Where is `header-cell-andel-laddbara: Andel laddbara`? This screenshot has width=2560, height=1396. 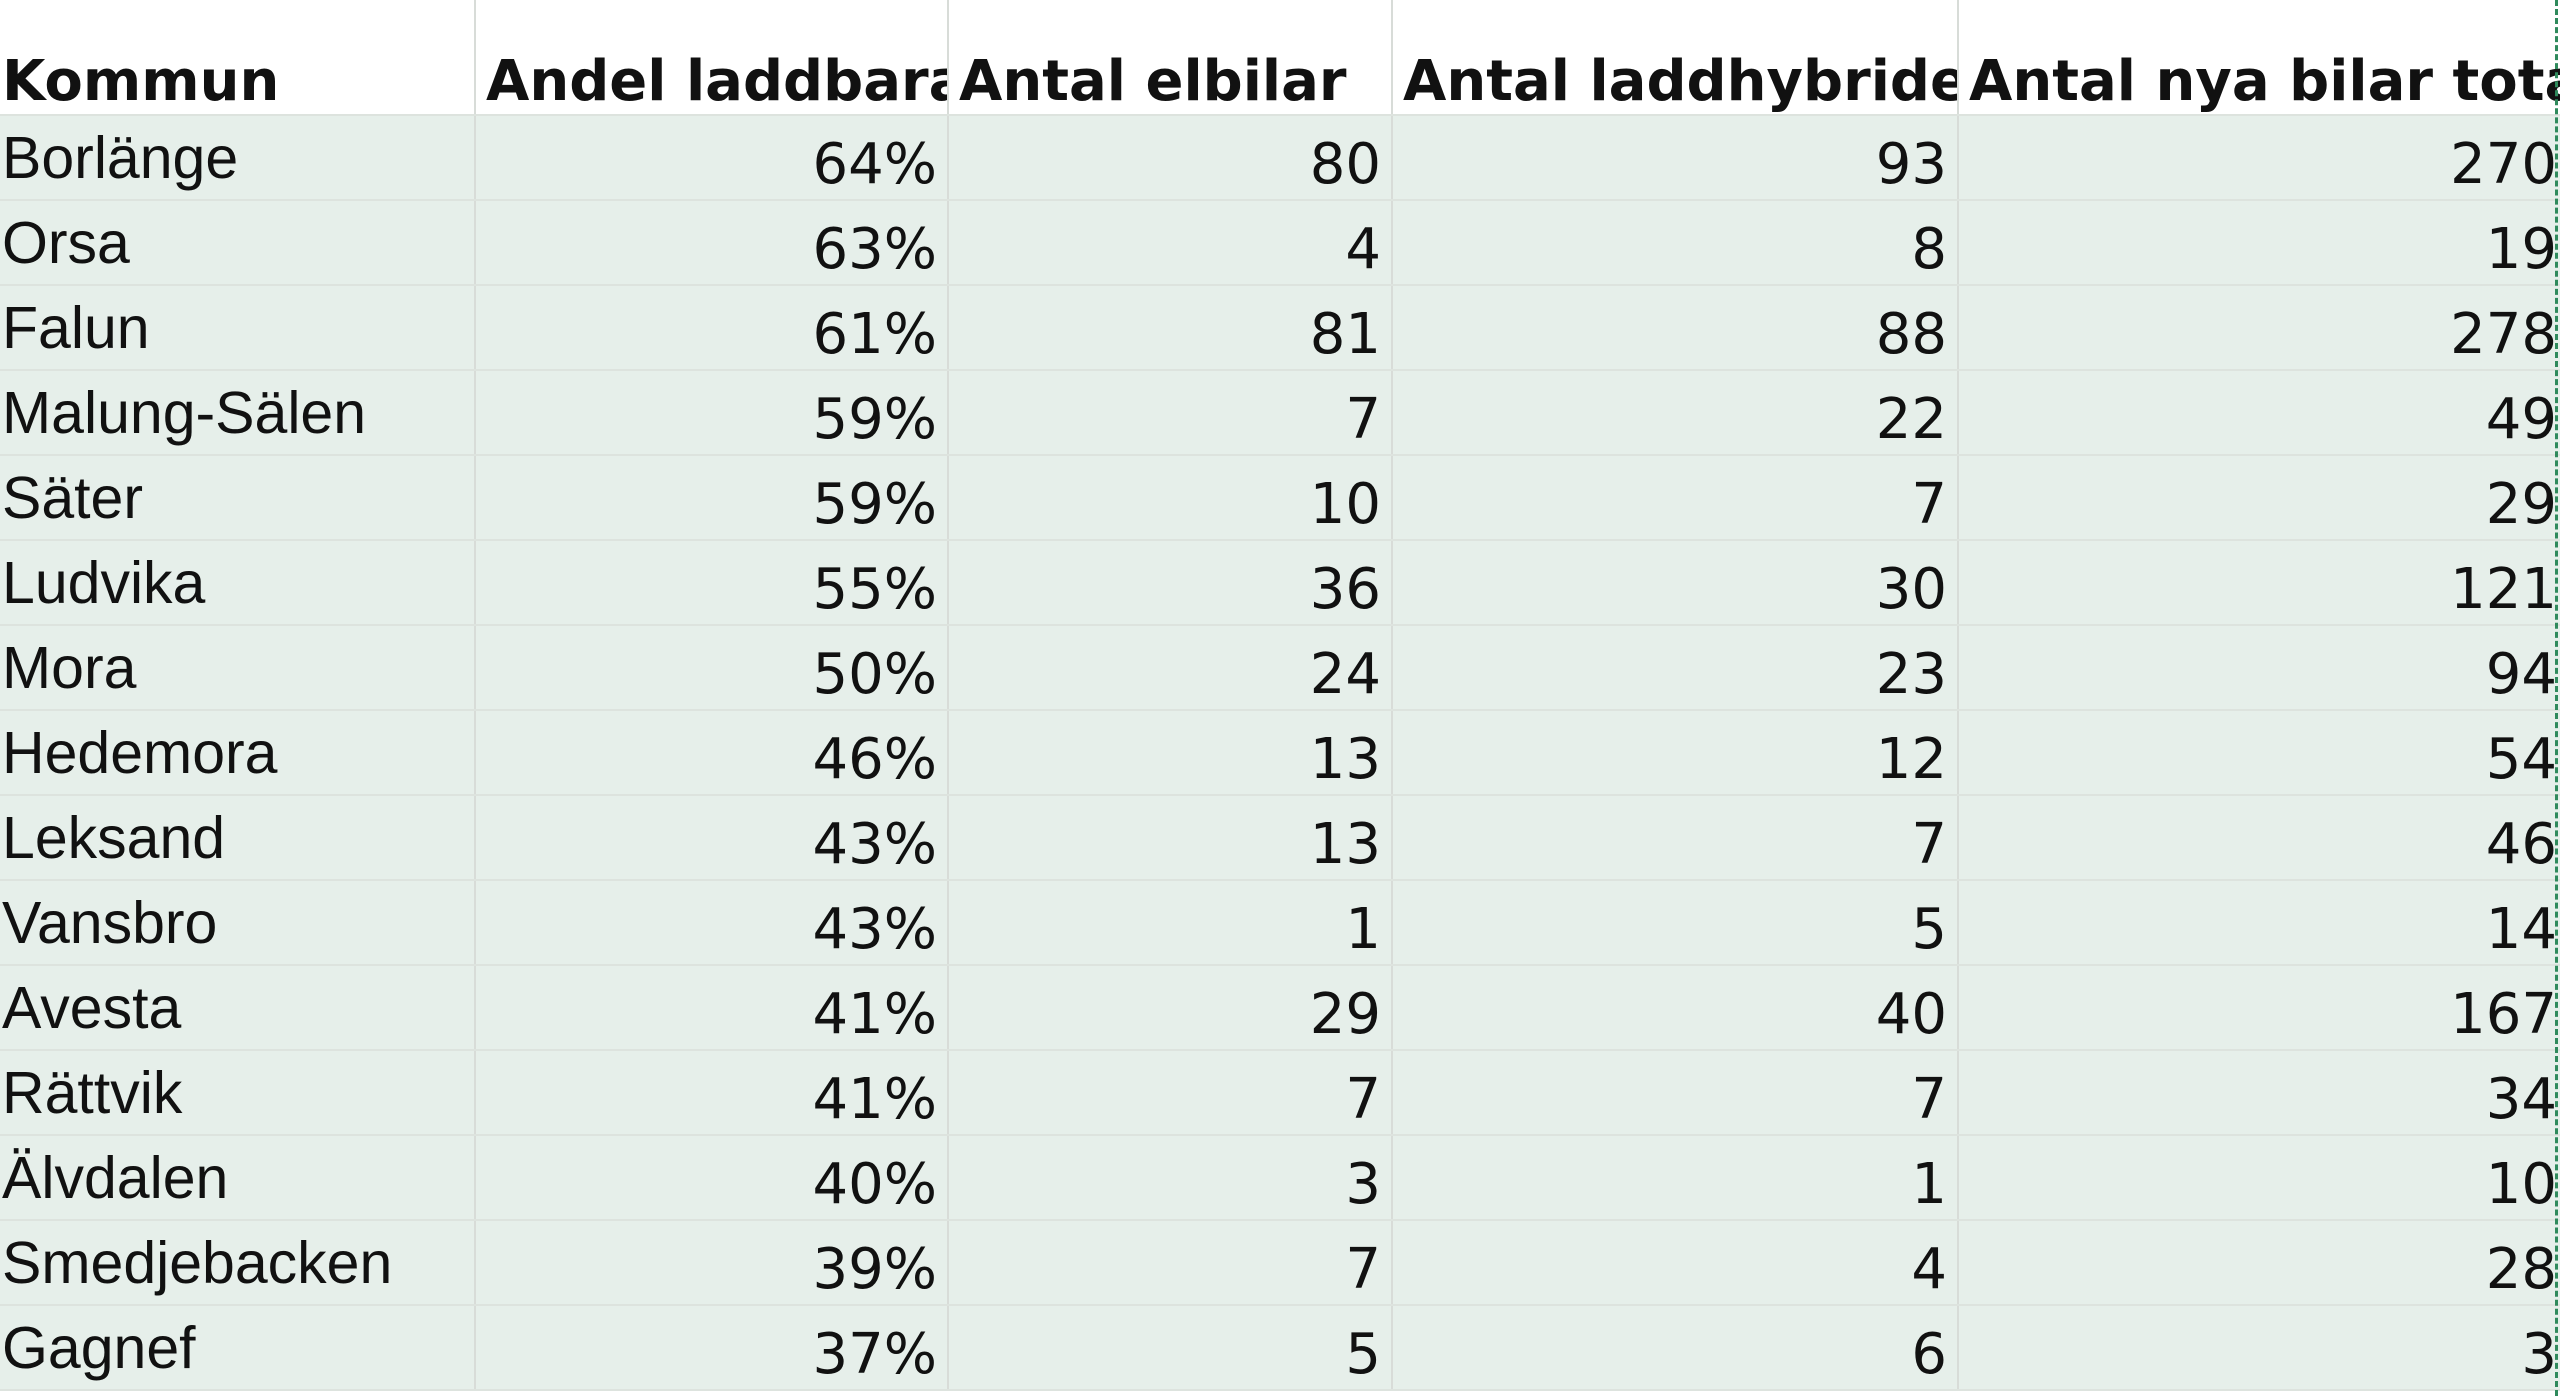
header-cell-andel-laddbara: Andel laddbara is located at coordinates (712, 58).